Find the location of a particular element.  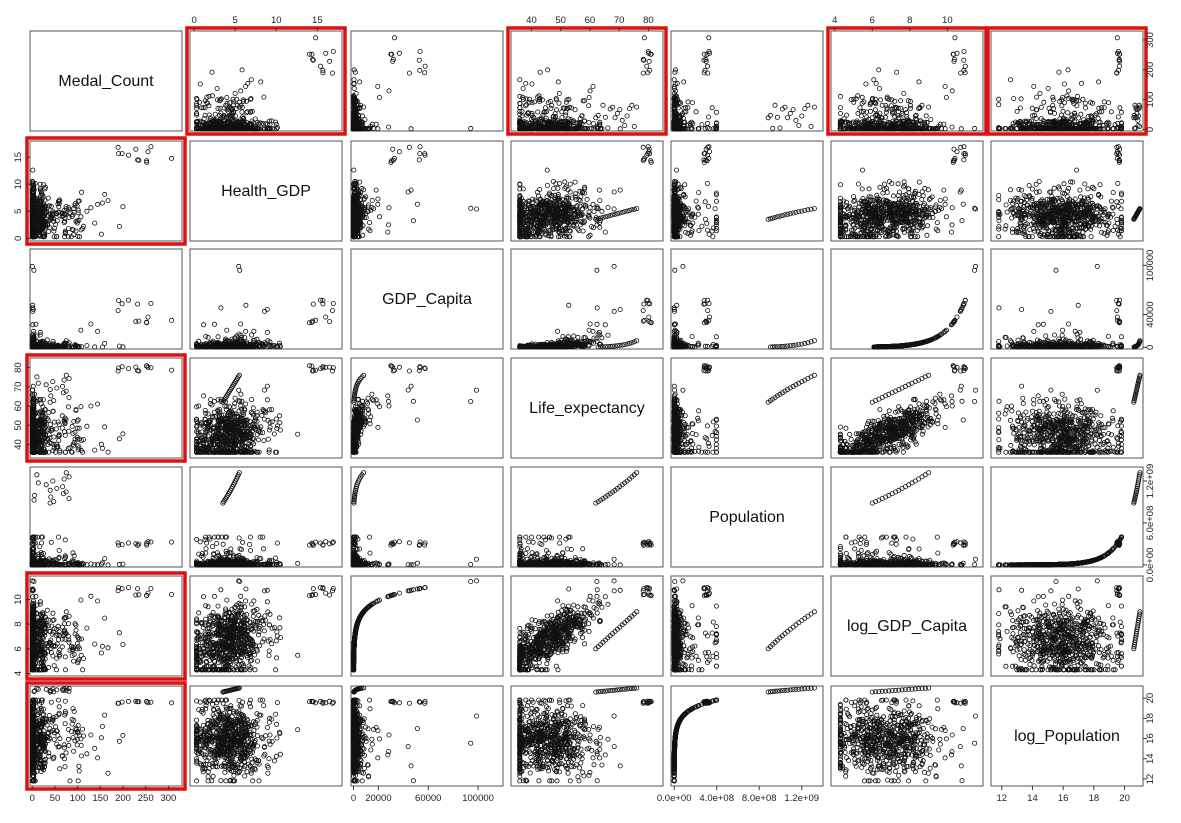

panel-Health_GDP-vs-Medal_Count is located at coordinates (106, 191).